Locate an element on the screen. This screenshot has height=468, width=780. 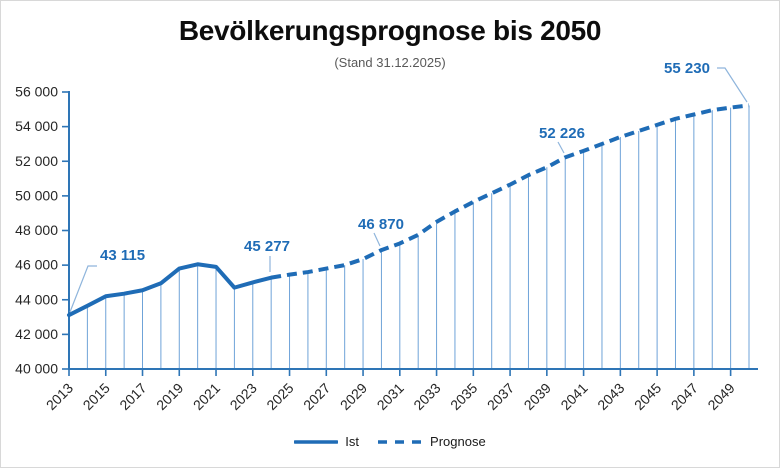
y-tick-label: 54 000 is located at coordinates (36, 126).